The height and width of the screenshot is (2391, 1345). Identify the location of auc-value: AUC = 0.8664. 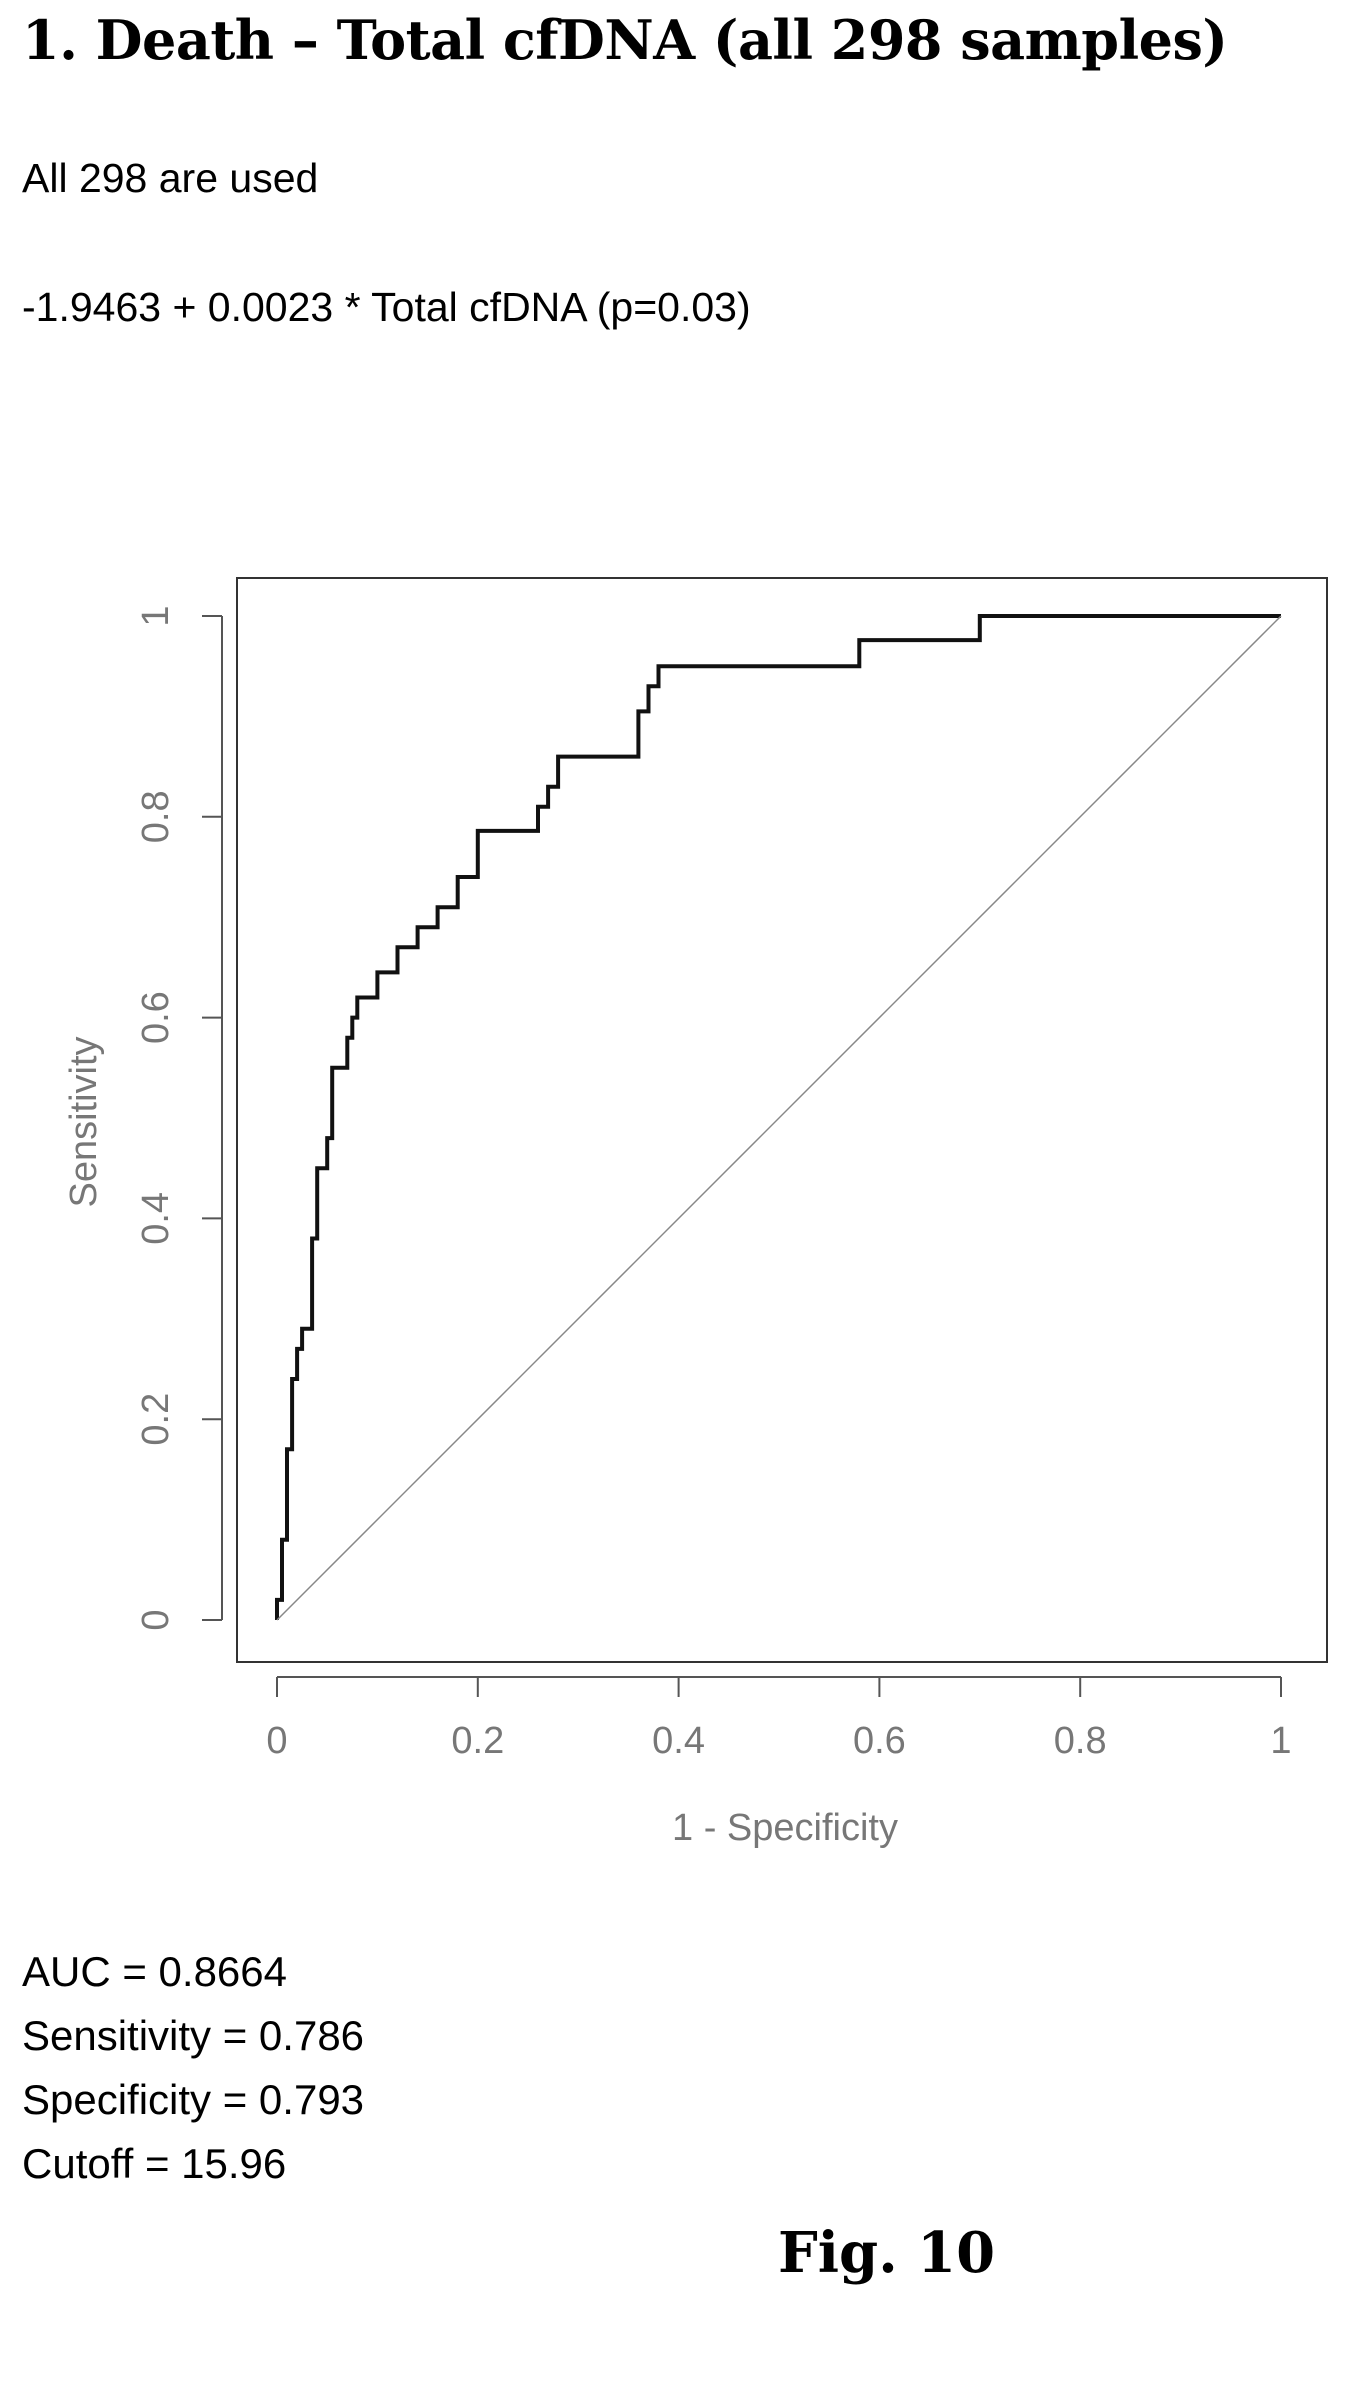
(155, 1971).